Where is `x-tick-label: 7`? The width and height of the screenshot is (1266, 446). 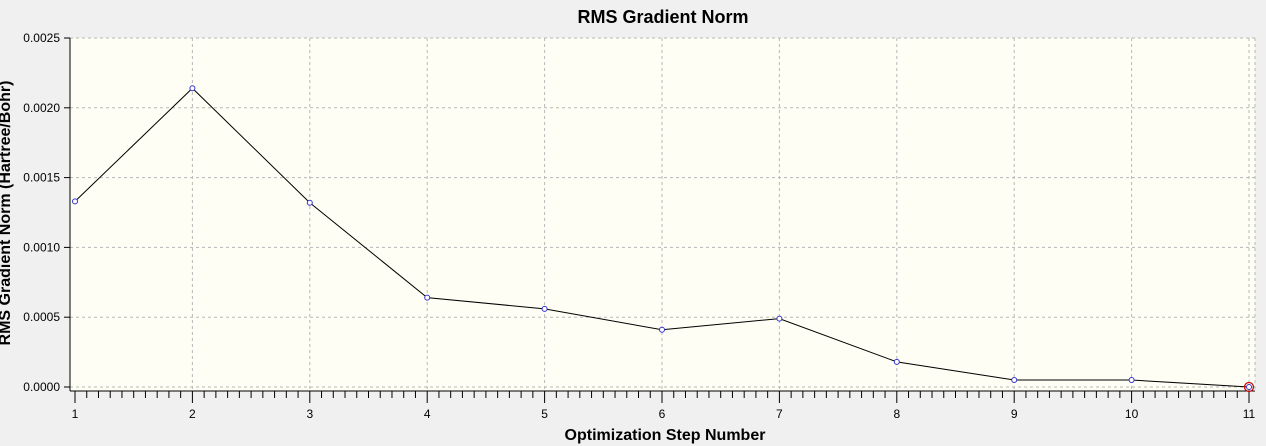
x-tick-label: 7 is located at coordinates (779, 414).